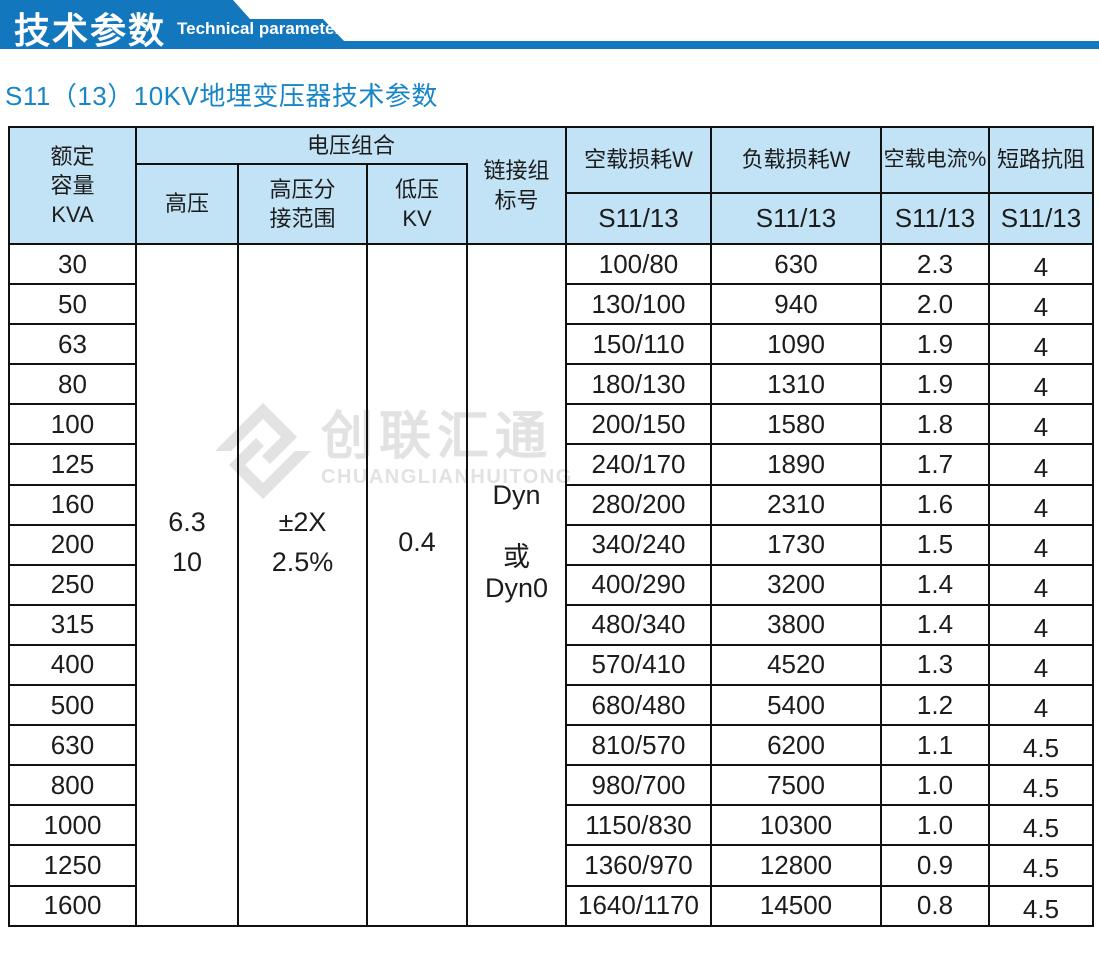 This screenshot has height=974, width=1099. What do you see at coordinates (936, 505) in the screenshot?
I see `table-cell-current: 1.6` at bounding box center [936, 505].